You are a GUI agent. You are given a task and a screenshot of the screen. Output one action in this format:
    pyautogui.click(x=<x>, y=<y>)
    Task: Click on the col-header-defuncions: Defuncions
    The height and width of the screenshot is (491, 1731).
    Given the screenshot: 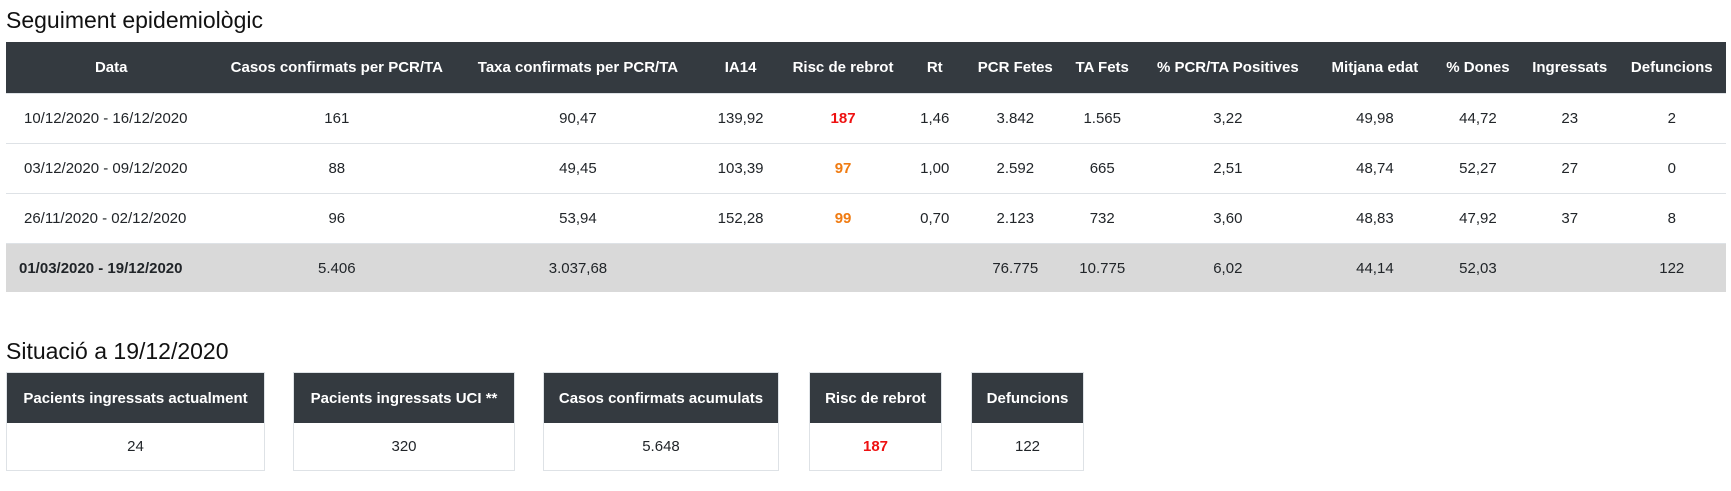 What is the action you would take?
    pyautogui.click(x=1671, y=68)
    